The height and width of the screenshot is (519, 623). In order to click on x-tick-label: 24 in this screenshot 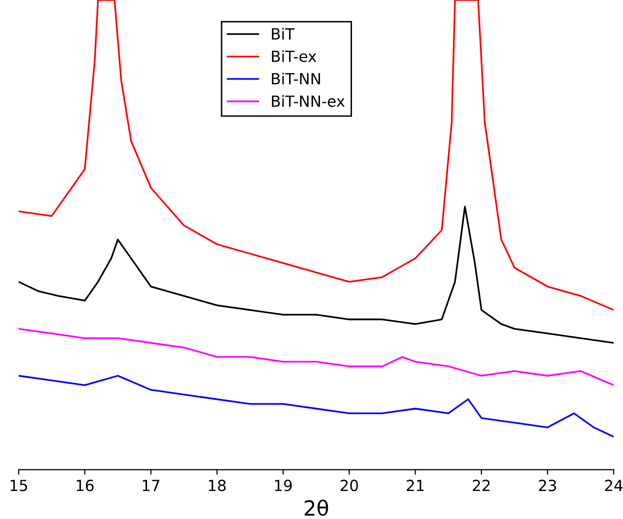, I will do `click(614, 486)`.